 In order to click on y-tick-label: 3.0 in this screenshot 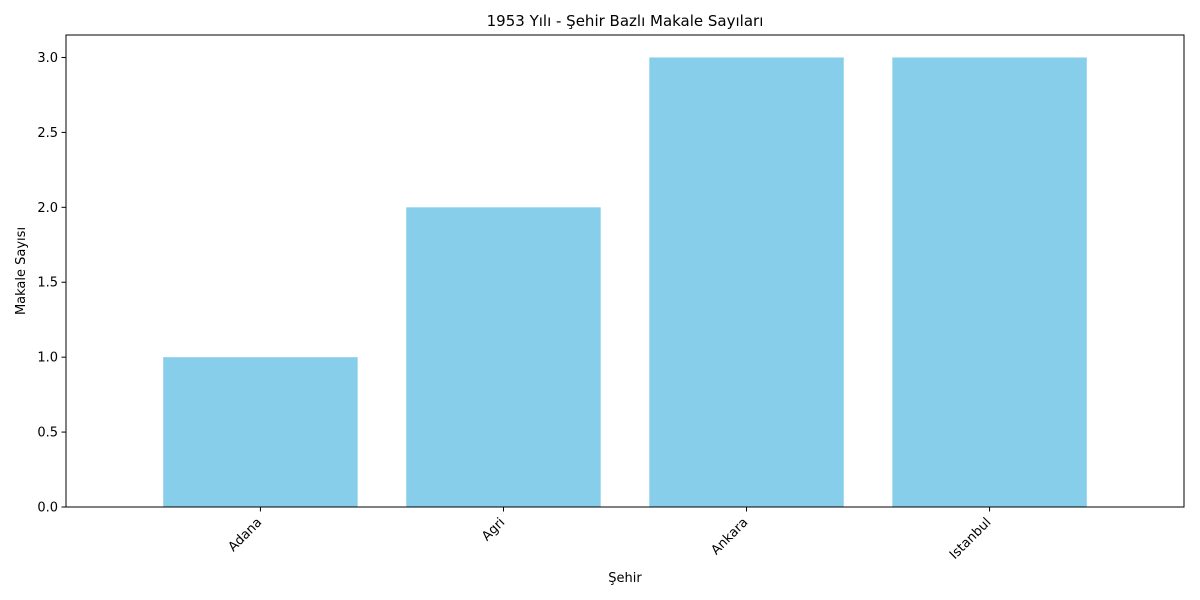, I will do `click(47, 58)`.